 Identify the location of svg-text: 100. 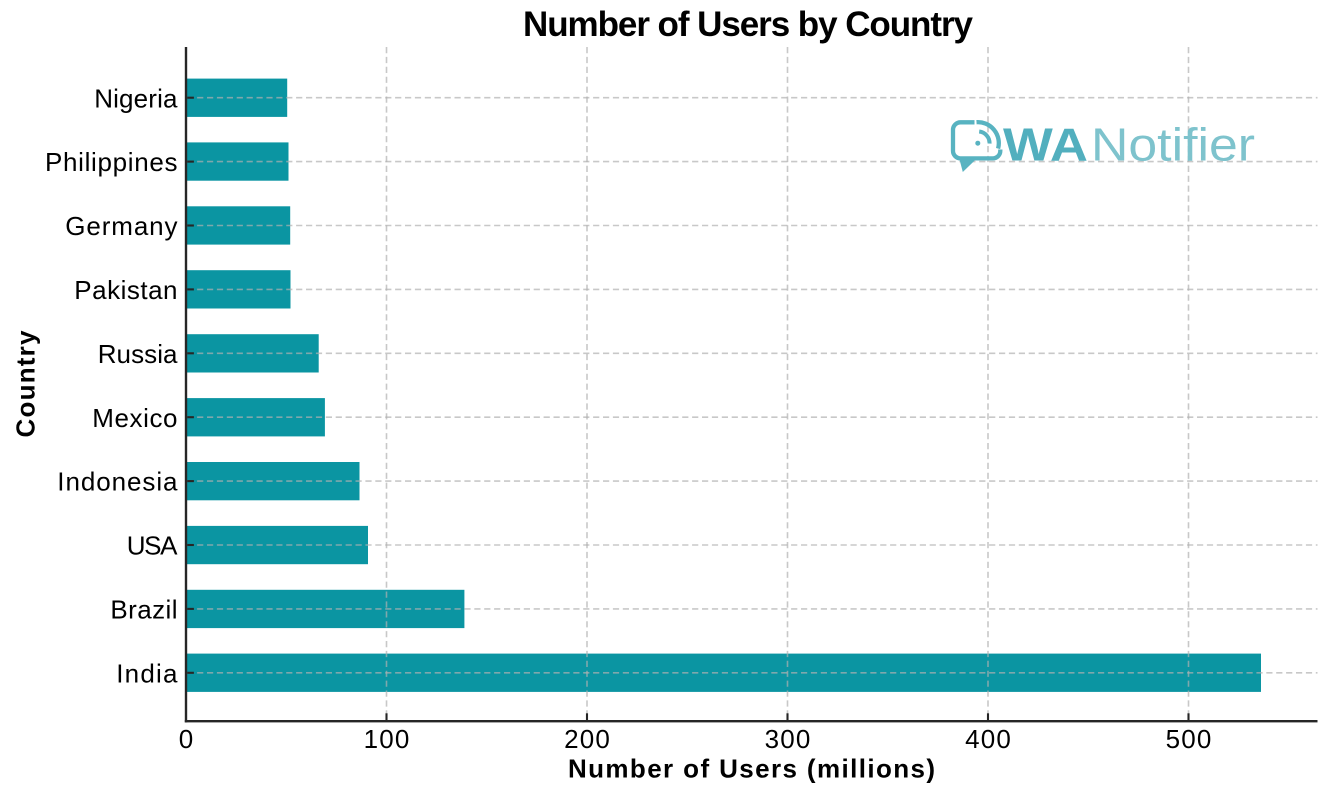
(387, 739).